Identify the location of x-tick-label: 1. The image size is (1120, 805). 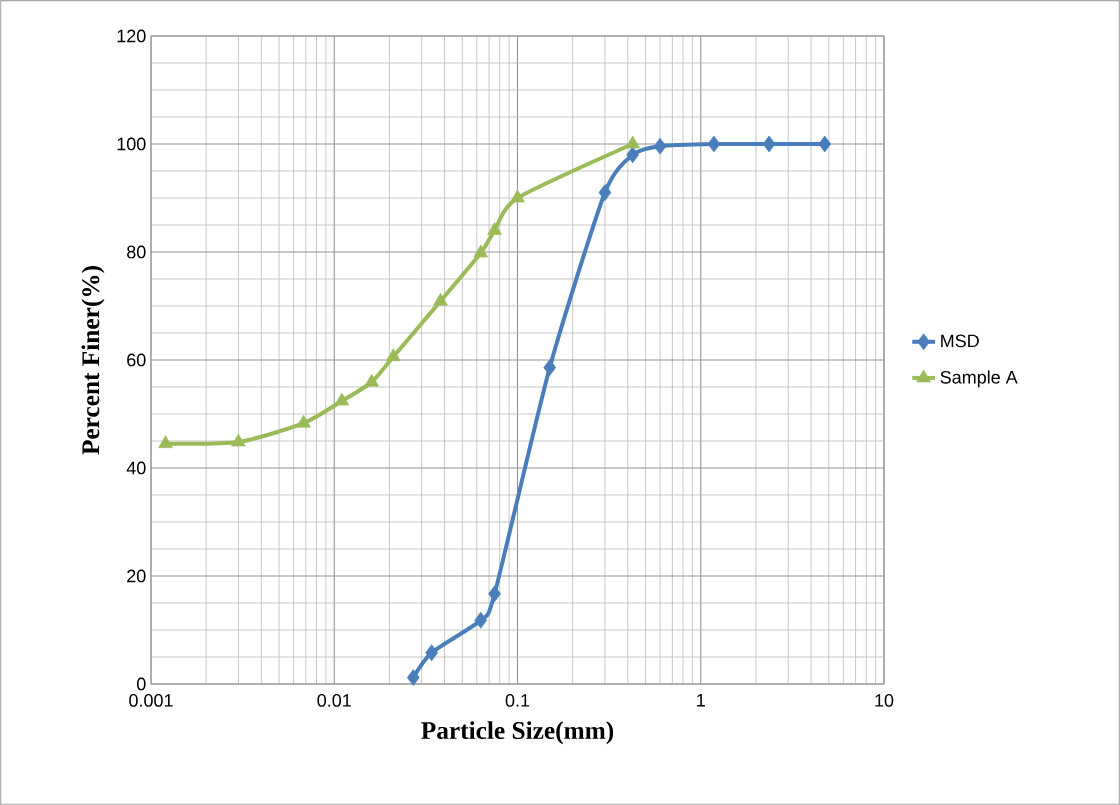
(701, 700).